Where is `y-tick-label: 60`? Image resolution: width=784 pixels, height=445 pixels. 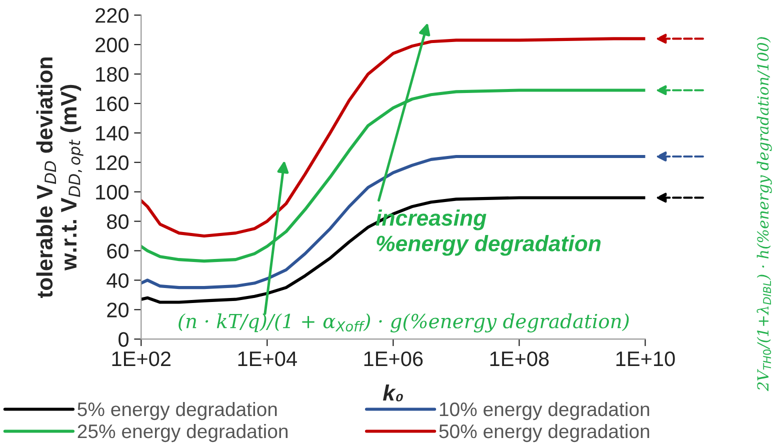
y-tick-label: 60 is located at coordinates (117, 251).